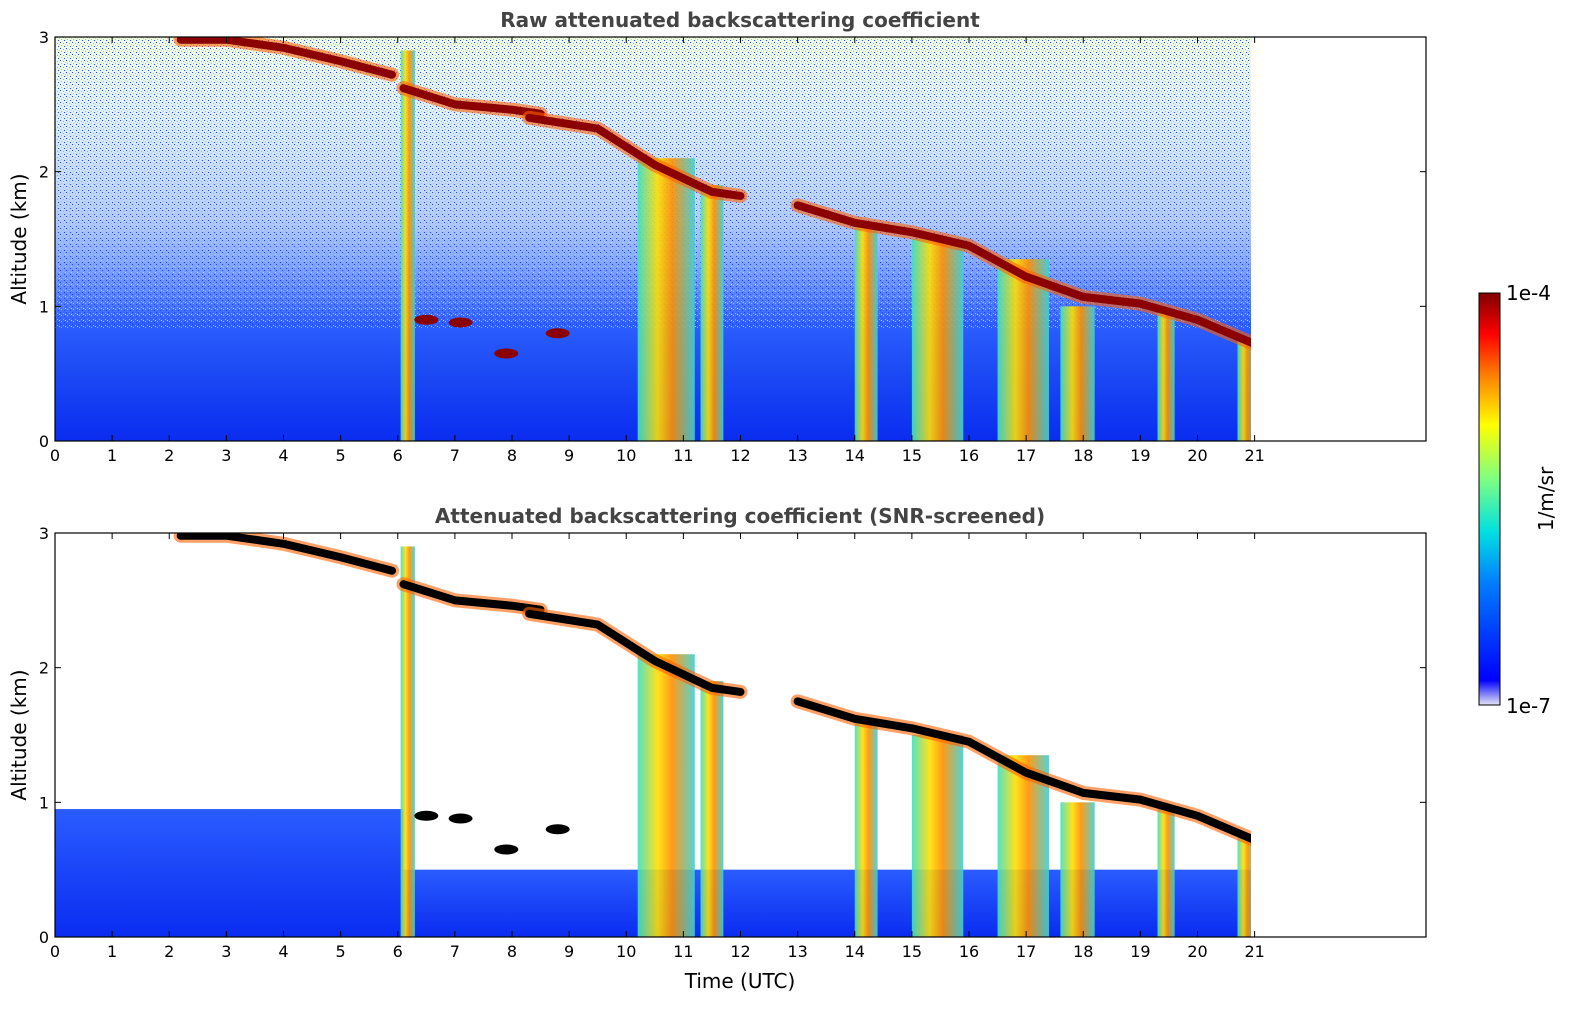 This screenshot has height=1020, width=1595. I want to click on x-tick-label: 13, so click(797, 455).